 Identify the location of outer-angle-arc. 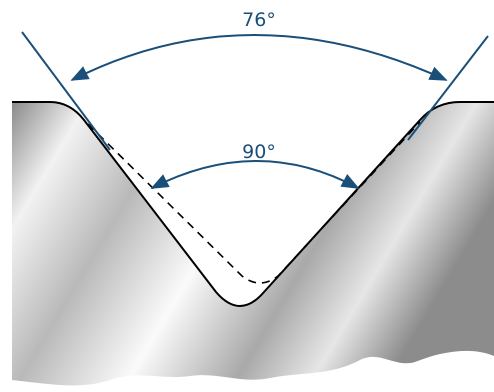
(259, 57).